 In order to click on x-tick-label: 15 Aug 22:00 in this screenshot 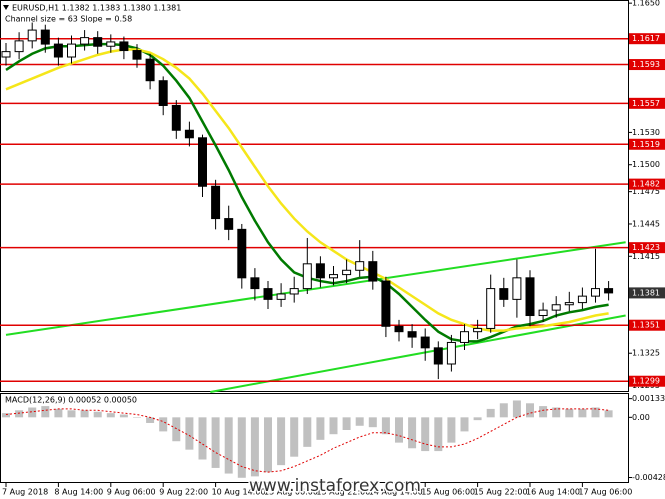, I will do `click(501, 492)`.